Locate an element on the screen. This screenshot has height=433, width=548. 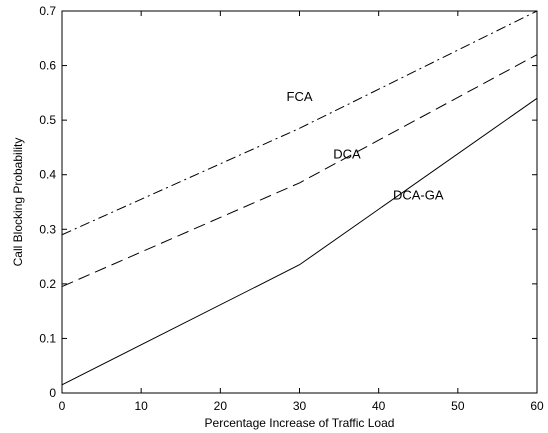
x-tick-label: 0 is located at coordinates (62, 406).